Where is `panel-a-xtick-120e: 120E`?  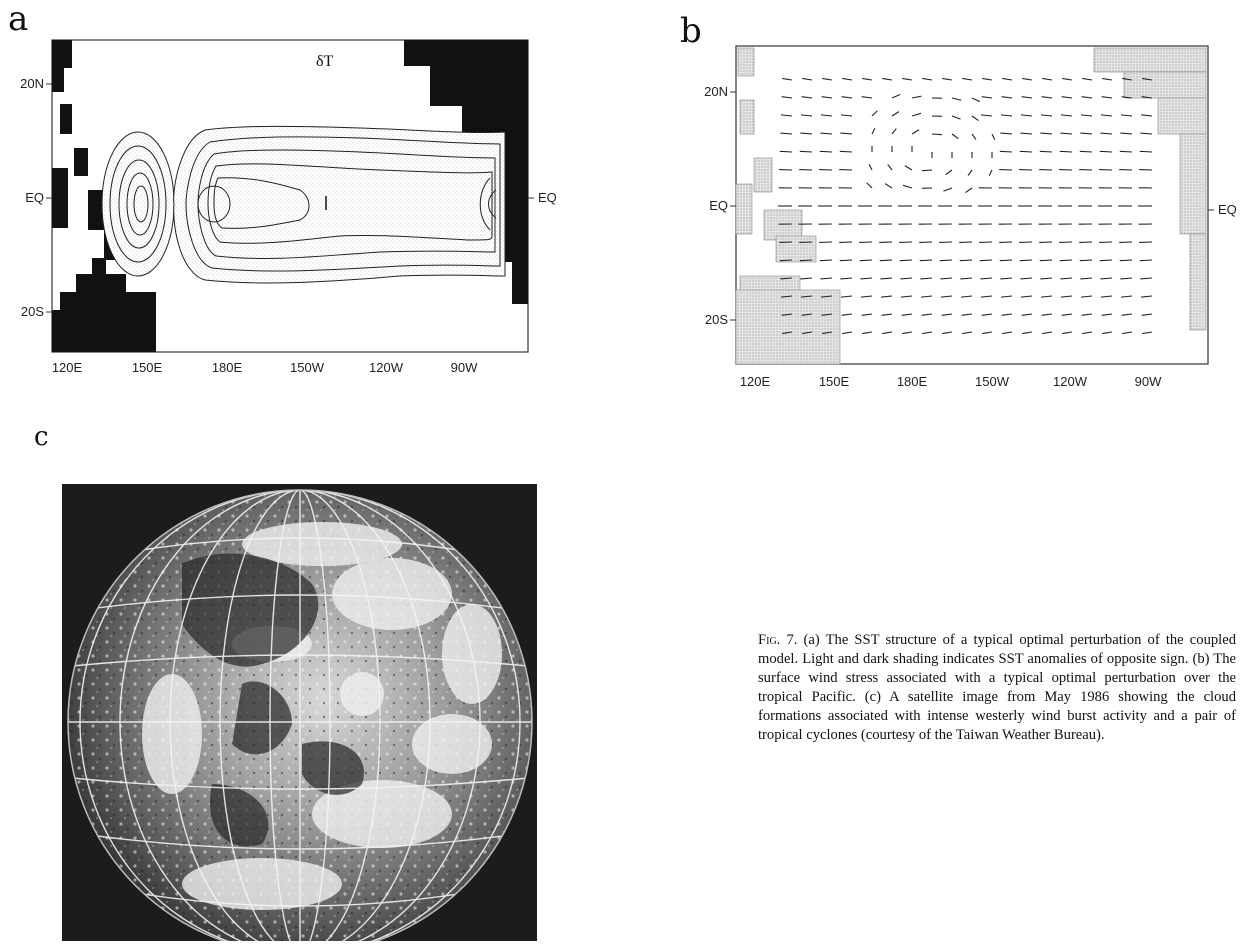 panel-a-xtick-120e: 120E is located at coordinates (67, 367).